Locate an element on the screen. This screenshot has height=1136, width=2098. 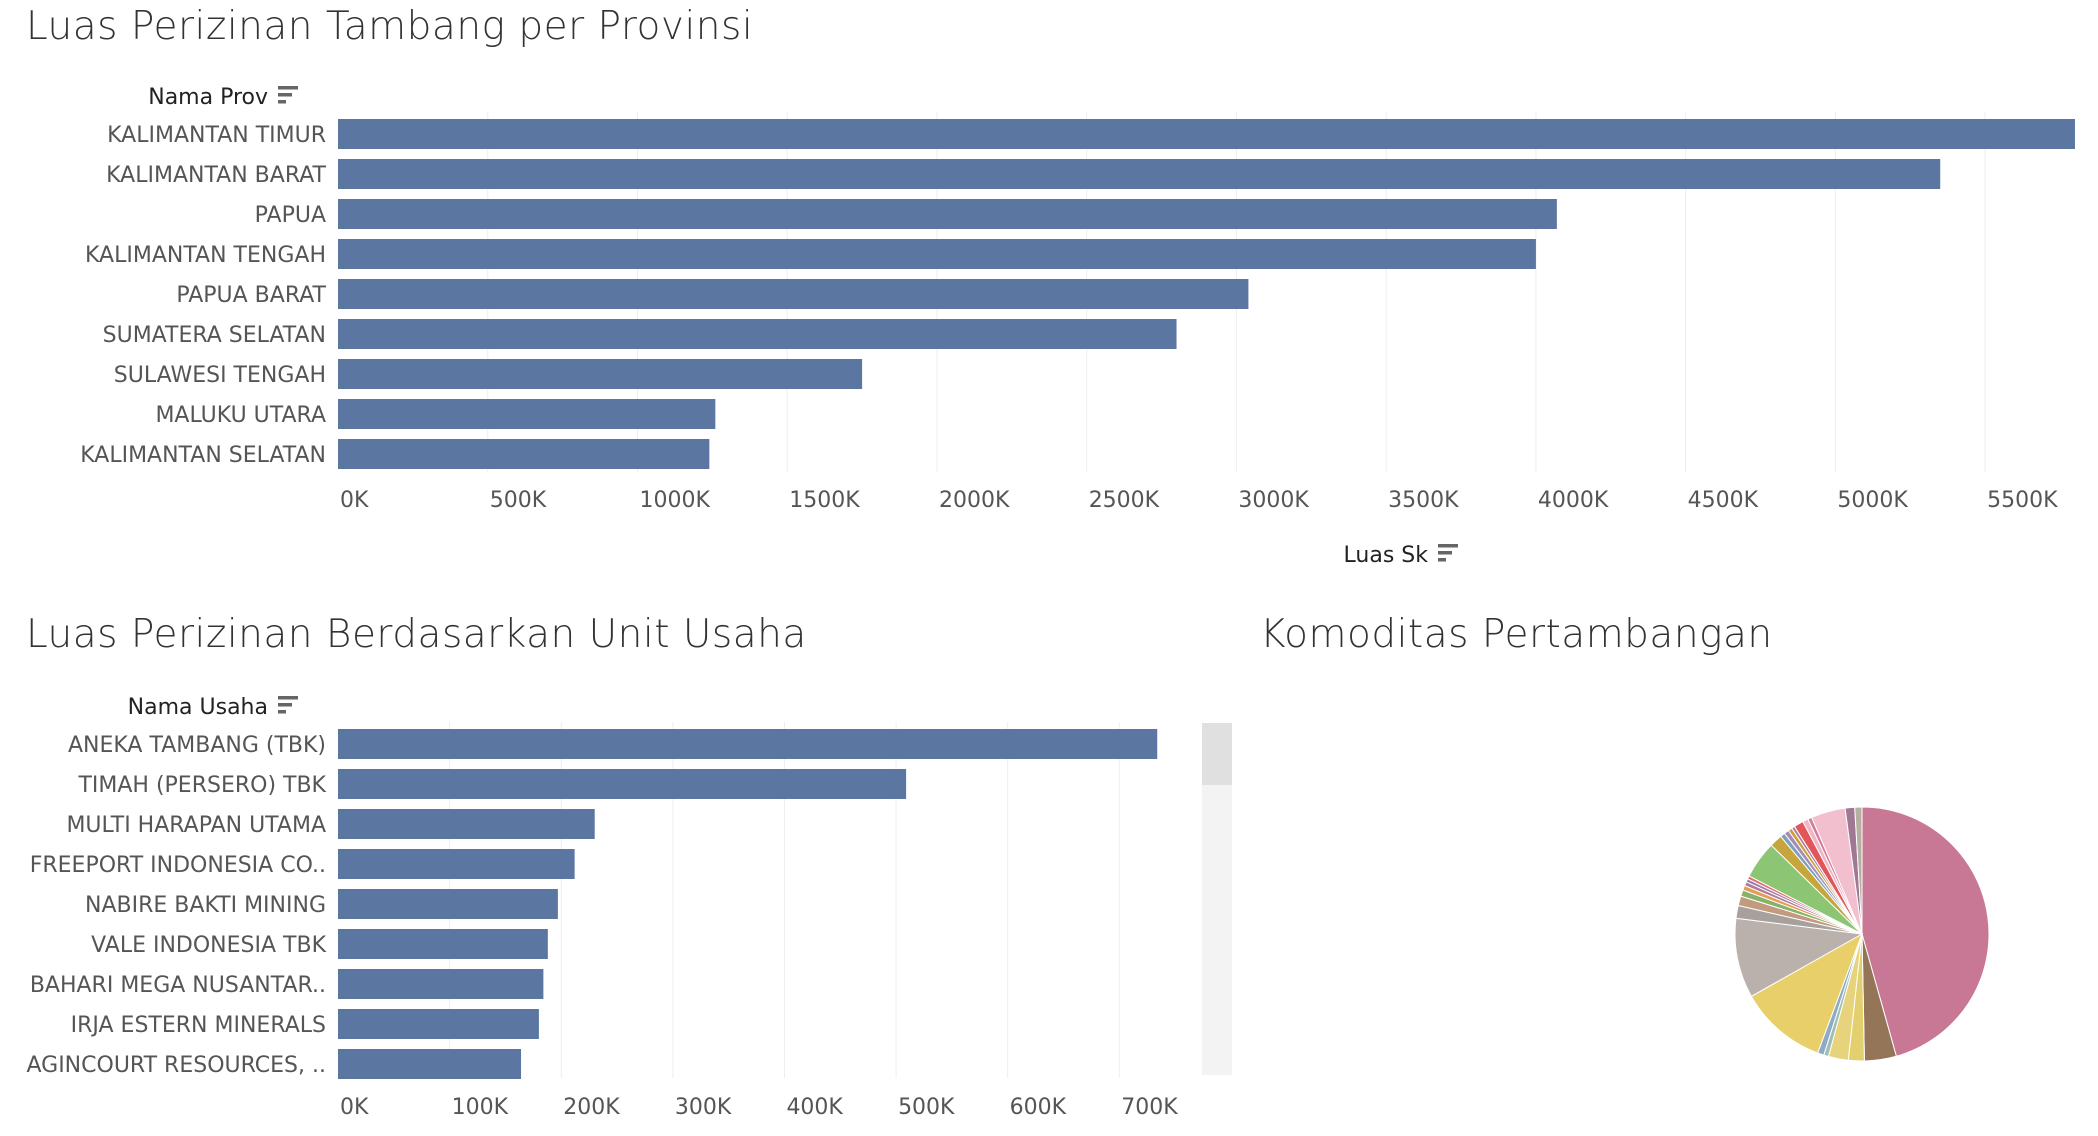
x-tick-label: 1000K is located at coordinates (674, 500).